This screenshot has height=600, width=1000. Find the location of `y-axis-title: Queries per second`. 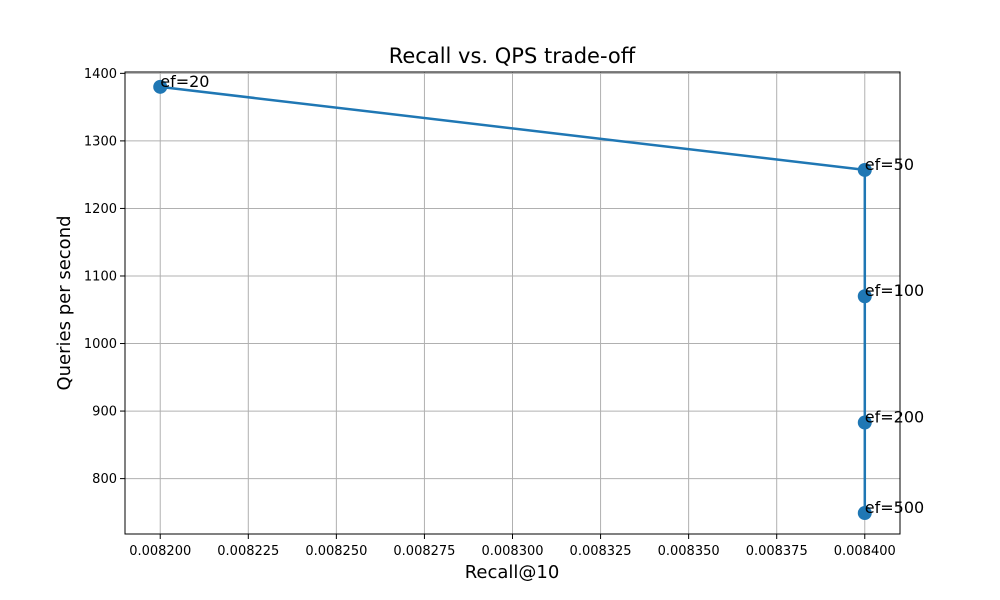

y-axis-title: Queries per second is located at coordinates (64, 302).